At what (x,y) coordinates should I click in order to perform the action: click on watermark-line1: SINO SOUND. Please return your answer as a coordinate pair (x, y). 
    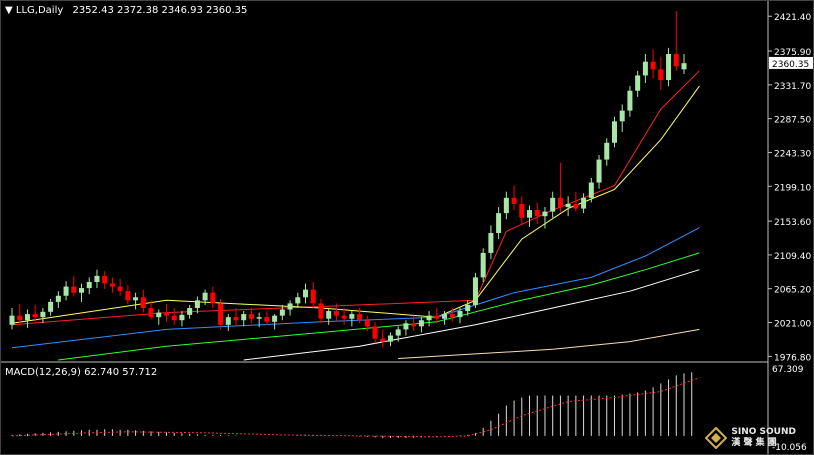
    Looking at the image, I should click on (763, 432).